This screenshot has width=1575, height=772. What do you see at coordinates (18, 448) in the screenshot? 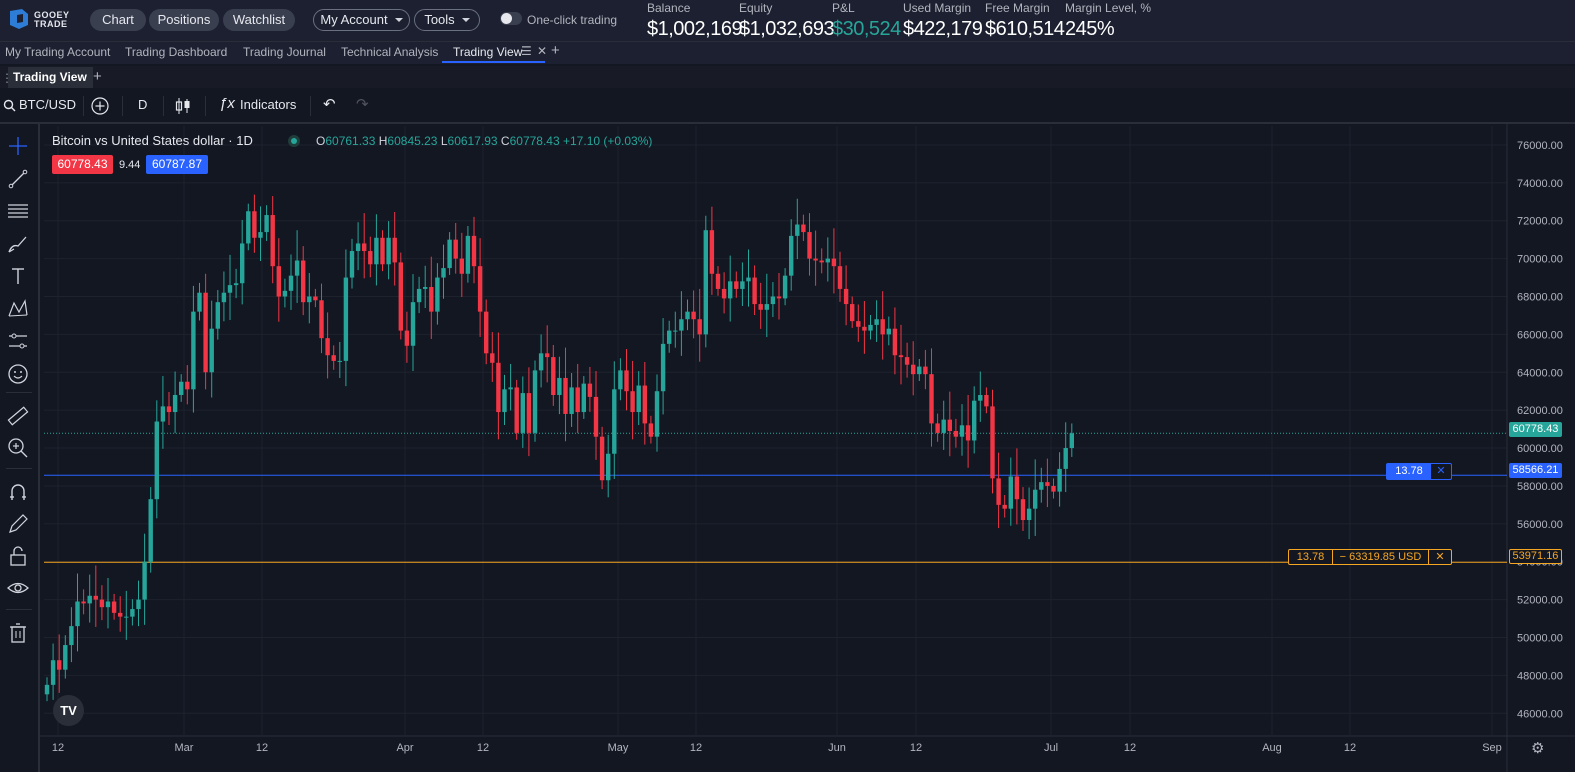
I see `zoom-in-icon` at bounding box center [18, 448].